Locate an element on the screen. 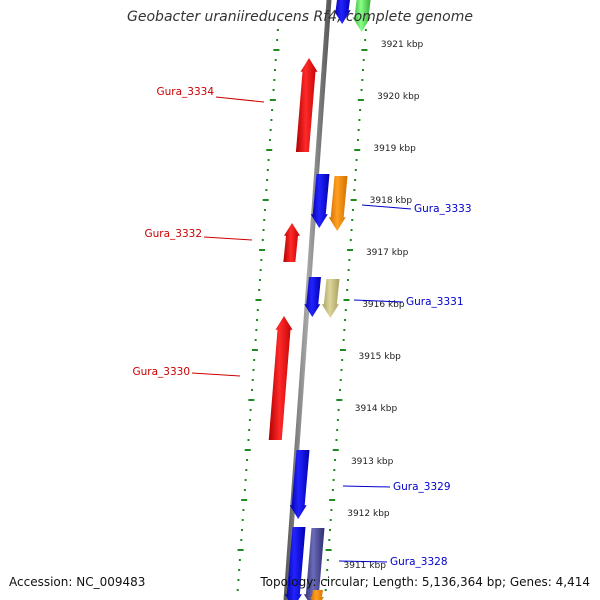  kbp-tick-label: 3918 kbp is located at coordinates (391, 201).